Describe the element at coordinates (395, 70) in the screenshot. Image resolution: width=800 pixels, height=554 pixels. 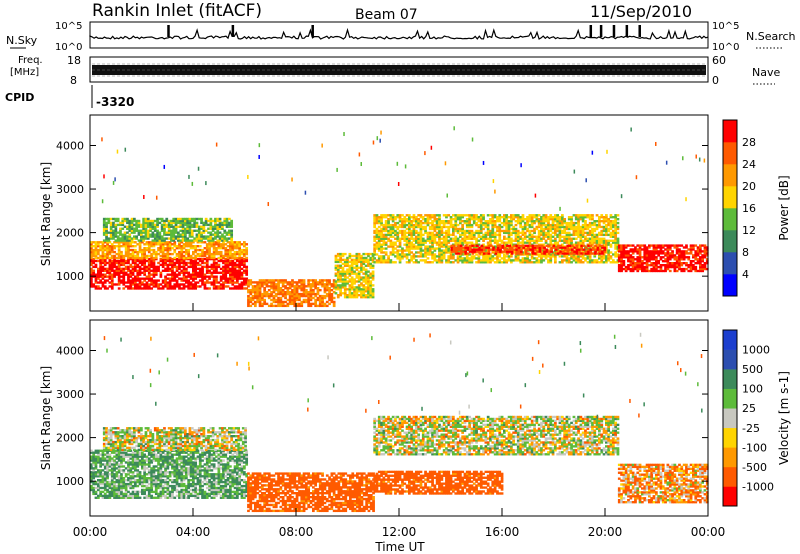
I see `freq-panel: Freq. [MHz] 18 8 60 0 Nave` at that location.